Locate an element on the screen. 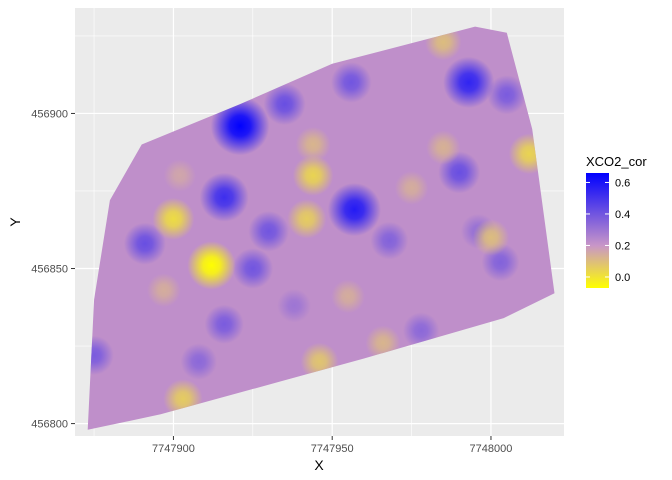 The height and width of the screenshot is (480, 672). x-axis-ticks: 7747900 7747950 7748000 is located at coordinates (332, 445).